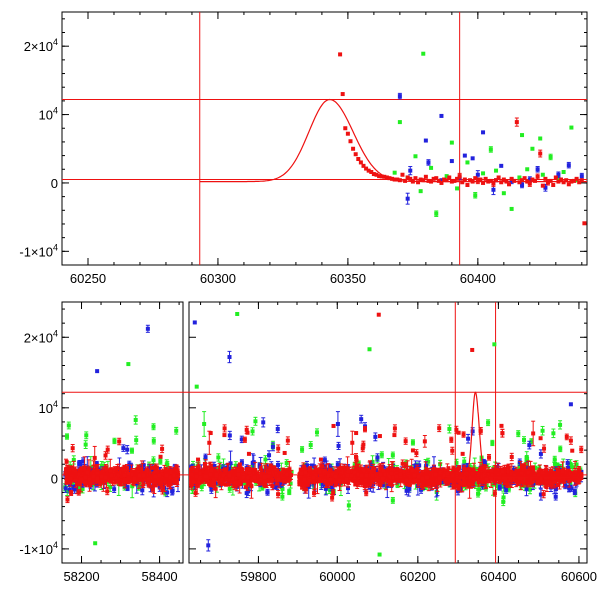  Describe the element at coordinates (54, 478) in the screenshot. I see `y-tick-label: 0` at that location.